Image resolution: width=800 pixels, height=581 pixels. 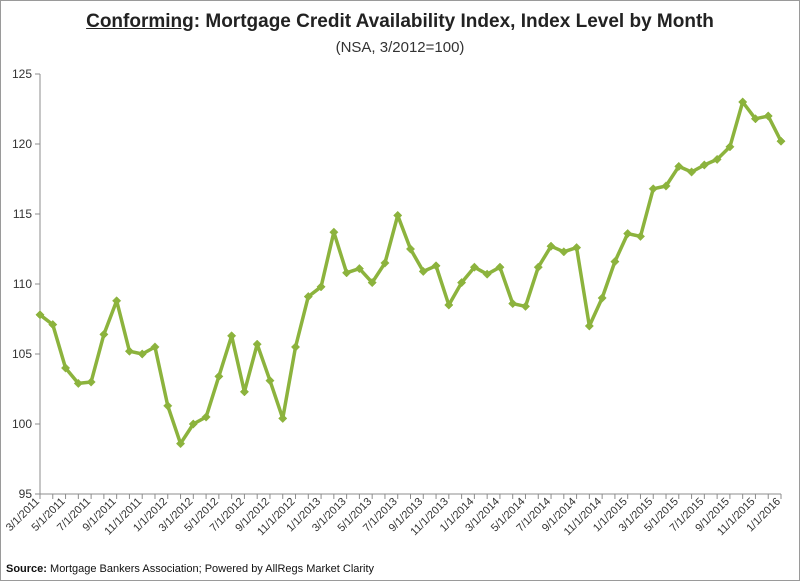 What do you see at coordinates (22, 354) in the screenshot?
I see `y-tick-label: 105` at bounding box center [22, 354].